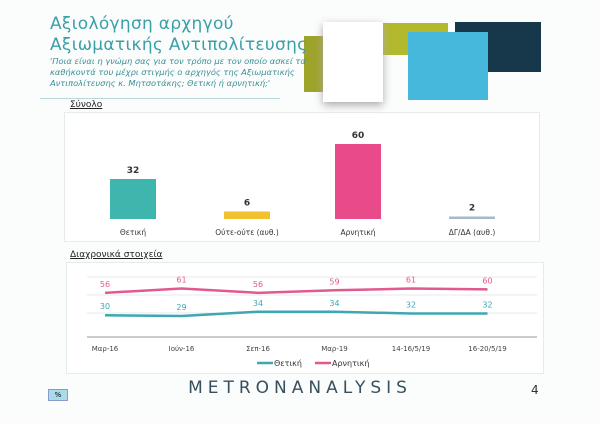  Describe the element at coordinates (296, 291) in the screenshot. I see `series-line-Αρνητική` at that location.